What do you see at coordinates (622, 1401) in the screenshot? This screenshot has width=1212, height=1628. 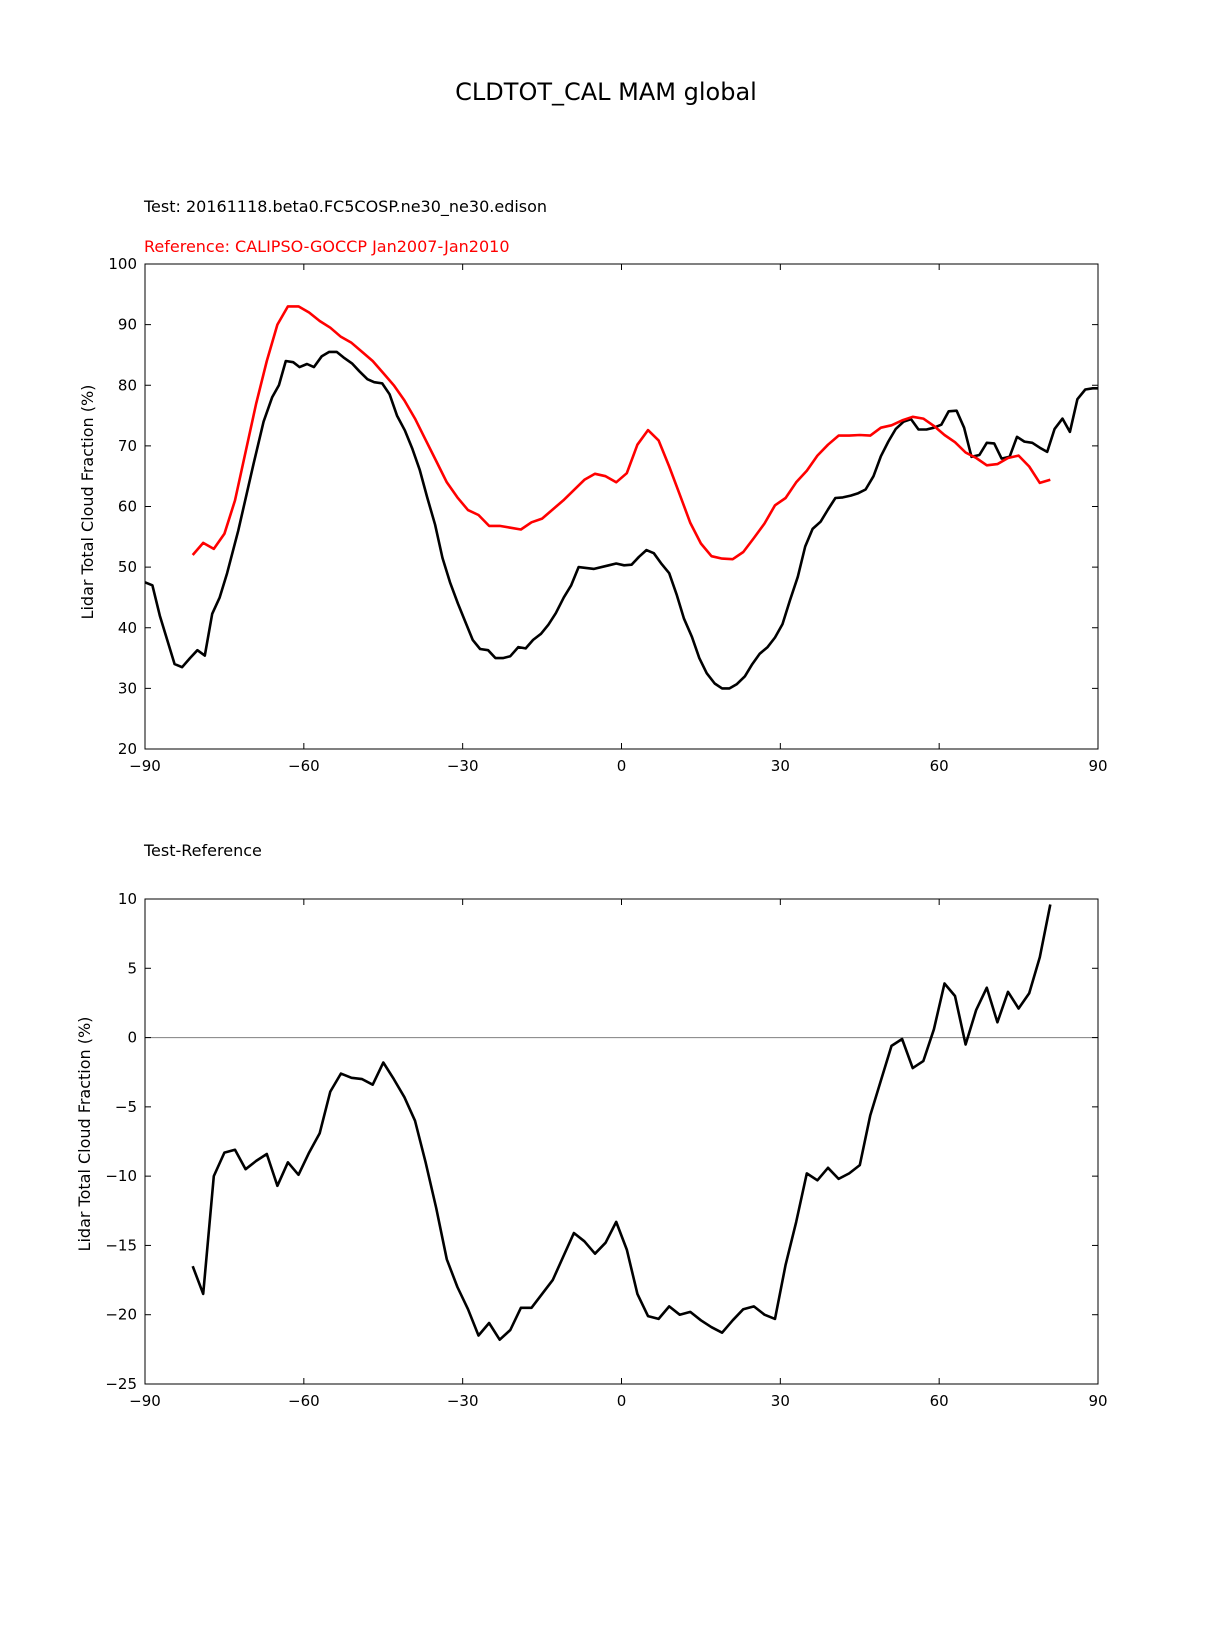 I see `bottom-x-tick-label: 0` at bounding box center [622, 1401].